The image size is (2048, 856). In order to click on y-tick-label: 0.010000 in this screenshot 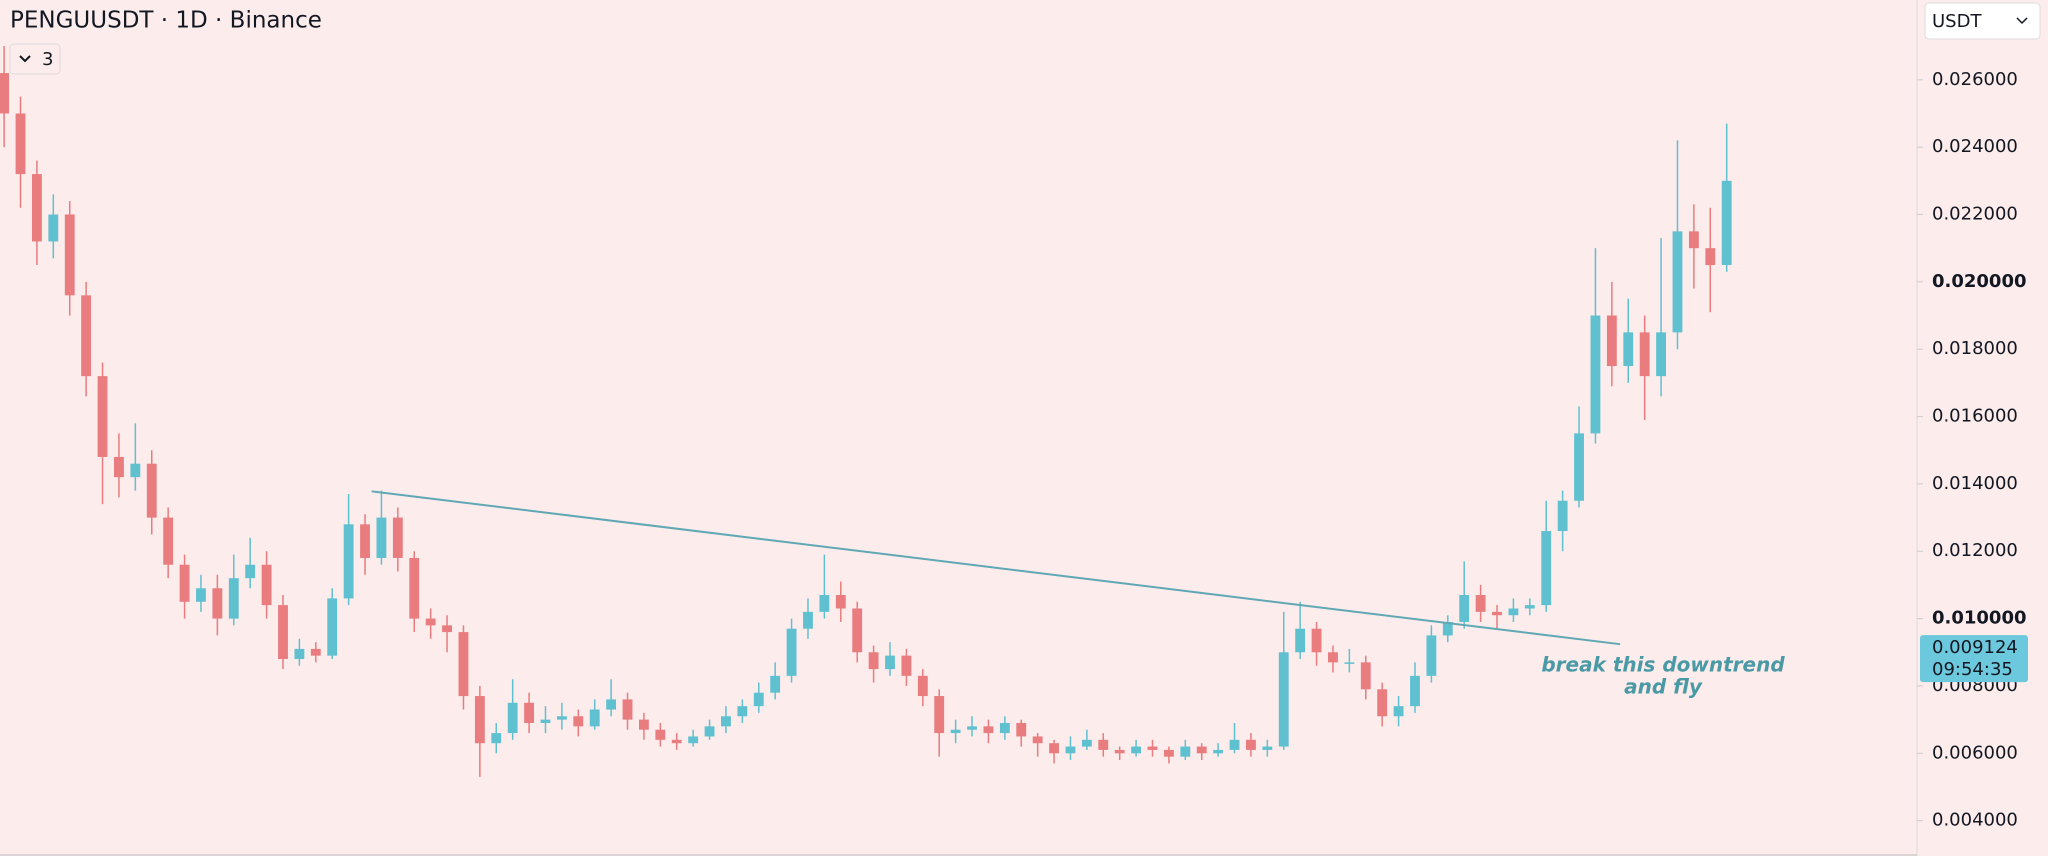, I will do `click(1979, 618)`.